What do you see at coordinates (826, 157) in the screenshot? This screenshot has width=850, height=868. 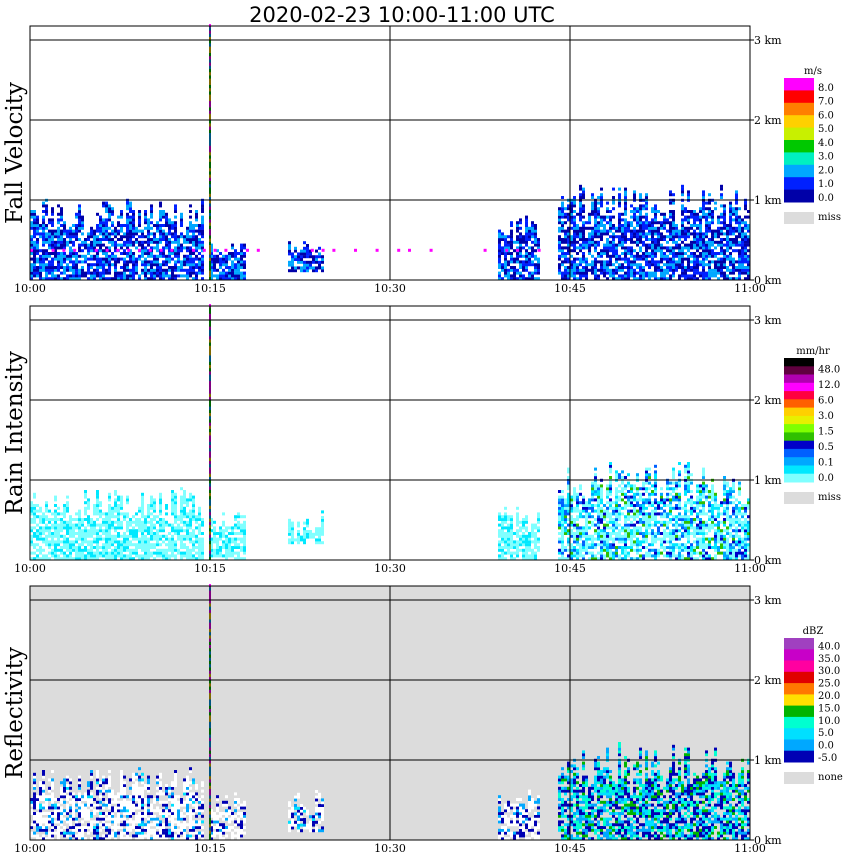 I see `colorbar-label: 3.0` at bounding box center [826, 157].